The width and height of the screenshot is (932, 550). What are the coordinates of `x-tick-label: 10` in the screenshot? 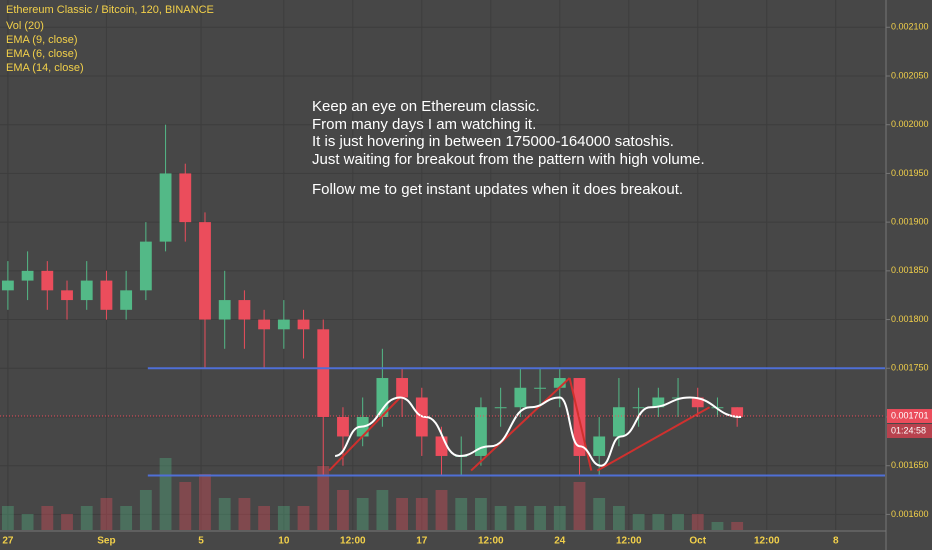 It's located at (284, 541).